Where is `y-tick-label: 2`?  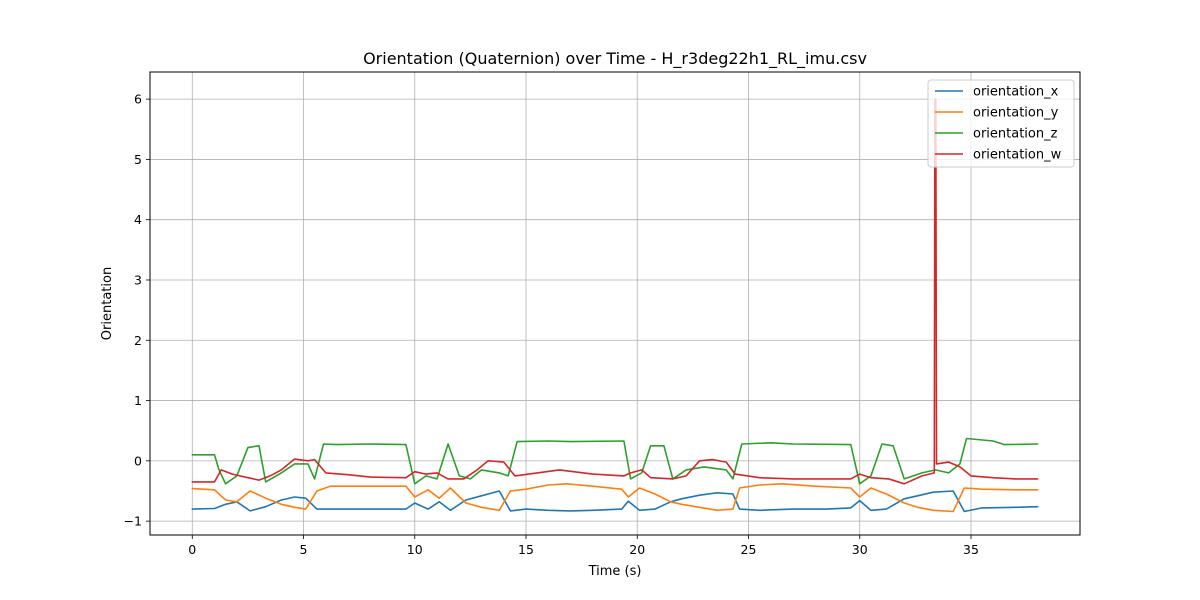
y-tick-label: 2 is located at coordinates (138, 340).